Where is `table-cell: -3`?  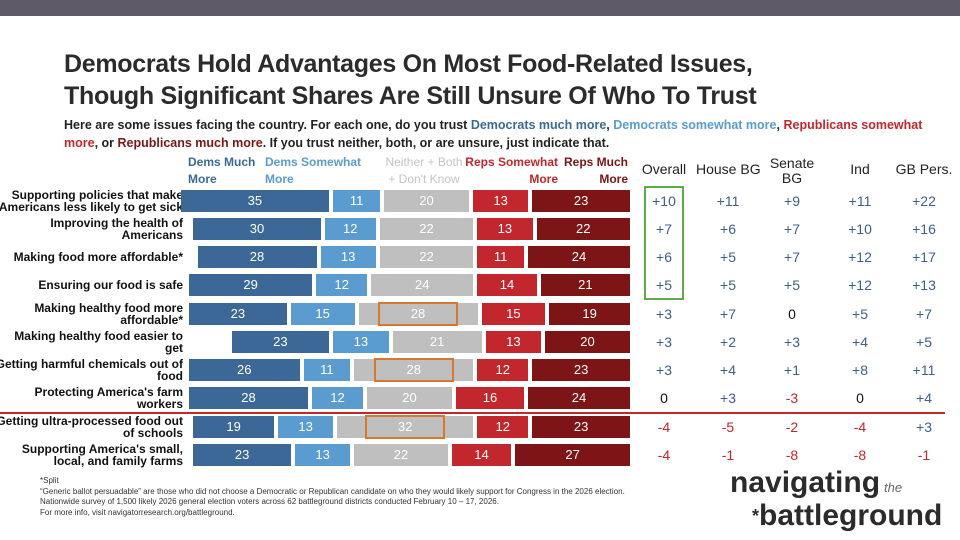
table-cell: -3 is located at coordinates (792, 398).